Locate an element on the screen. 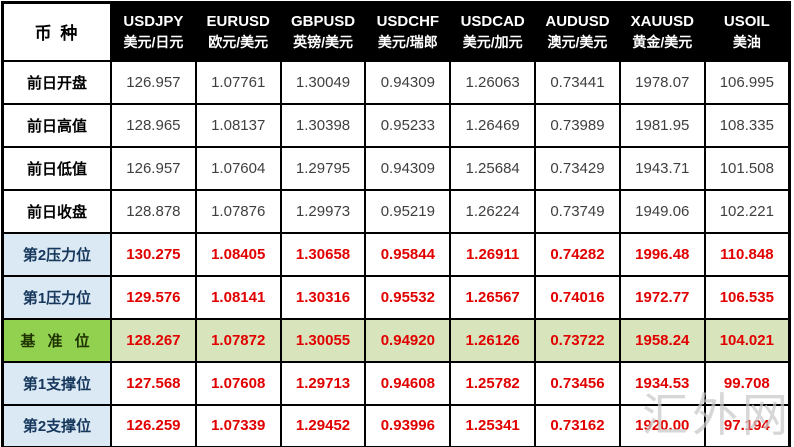 The width and height of the screenshot is (794, 447). value-cell: 106.995 is located at coordinates (747, 82).